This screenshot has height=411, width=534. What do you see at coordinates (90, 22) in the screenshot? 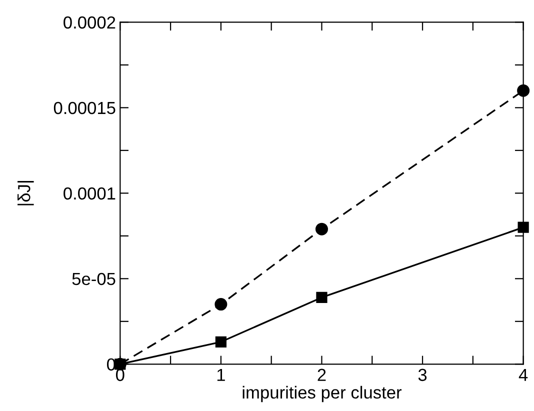
I see `y-tick-label: 0.0002` at bounding box center [90, 22].